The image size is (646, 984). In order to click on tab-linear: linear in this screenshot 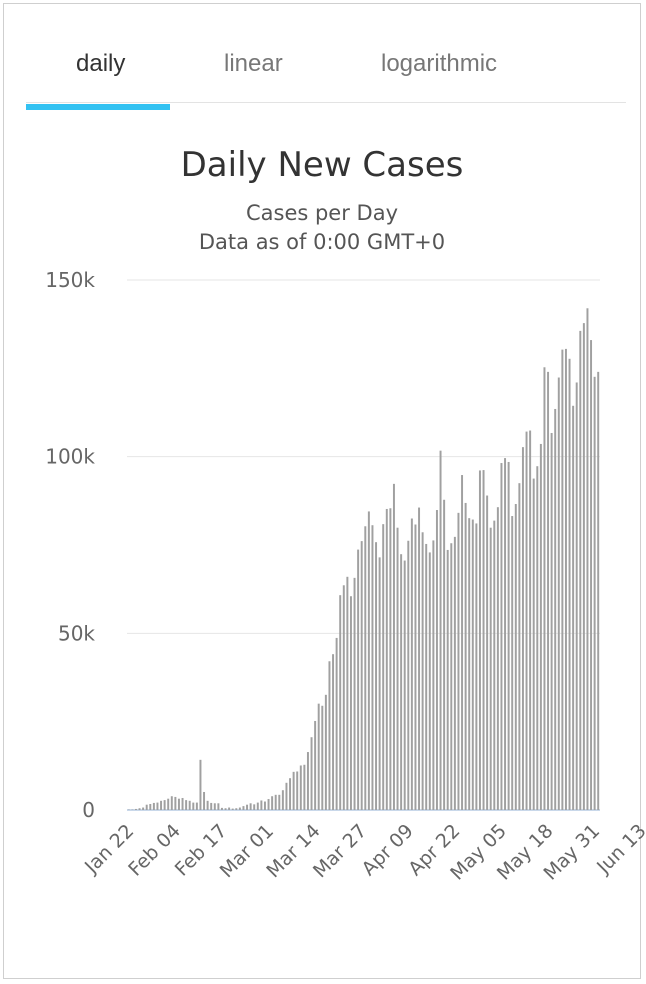, I will do `click(253, 63)`.